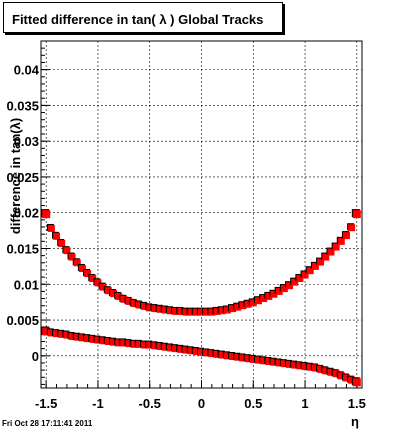 Image resolution: width=400 pixels, height=433 pixels. What do you see at coordinates (22, 248) in the screenshot?
I see `y-tick-label: 0.015` at bounding box center [22, 248].